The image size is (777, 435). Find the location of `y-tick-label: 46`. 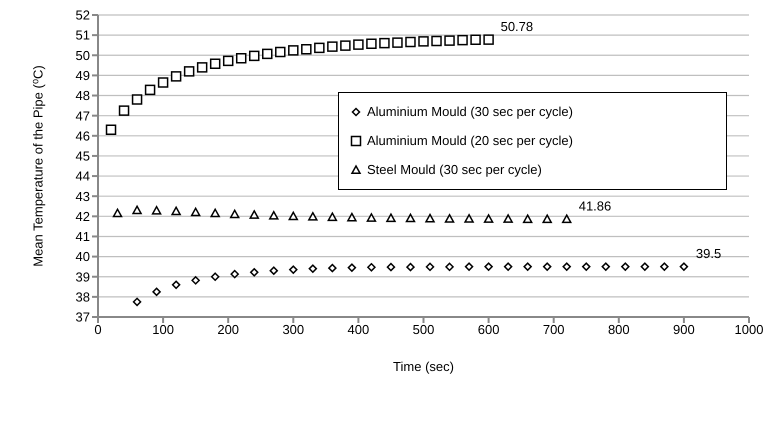

y-tick-label: 46 is located at coordinates (83, 136).